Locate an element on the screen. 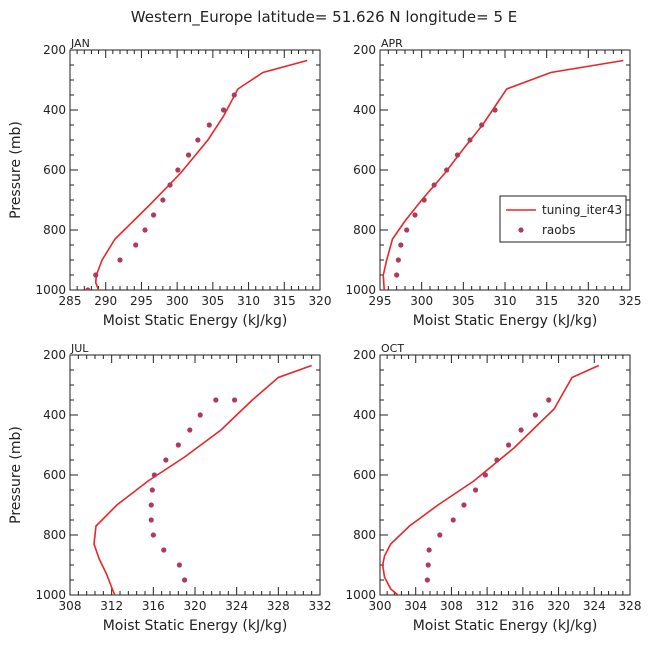 Image resolution: width=648 pixels, height=648 pixels. x-tick-label: 295 is located at coordinates (141, 301).